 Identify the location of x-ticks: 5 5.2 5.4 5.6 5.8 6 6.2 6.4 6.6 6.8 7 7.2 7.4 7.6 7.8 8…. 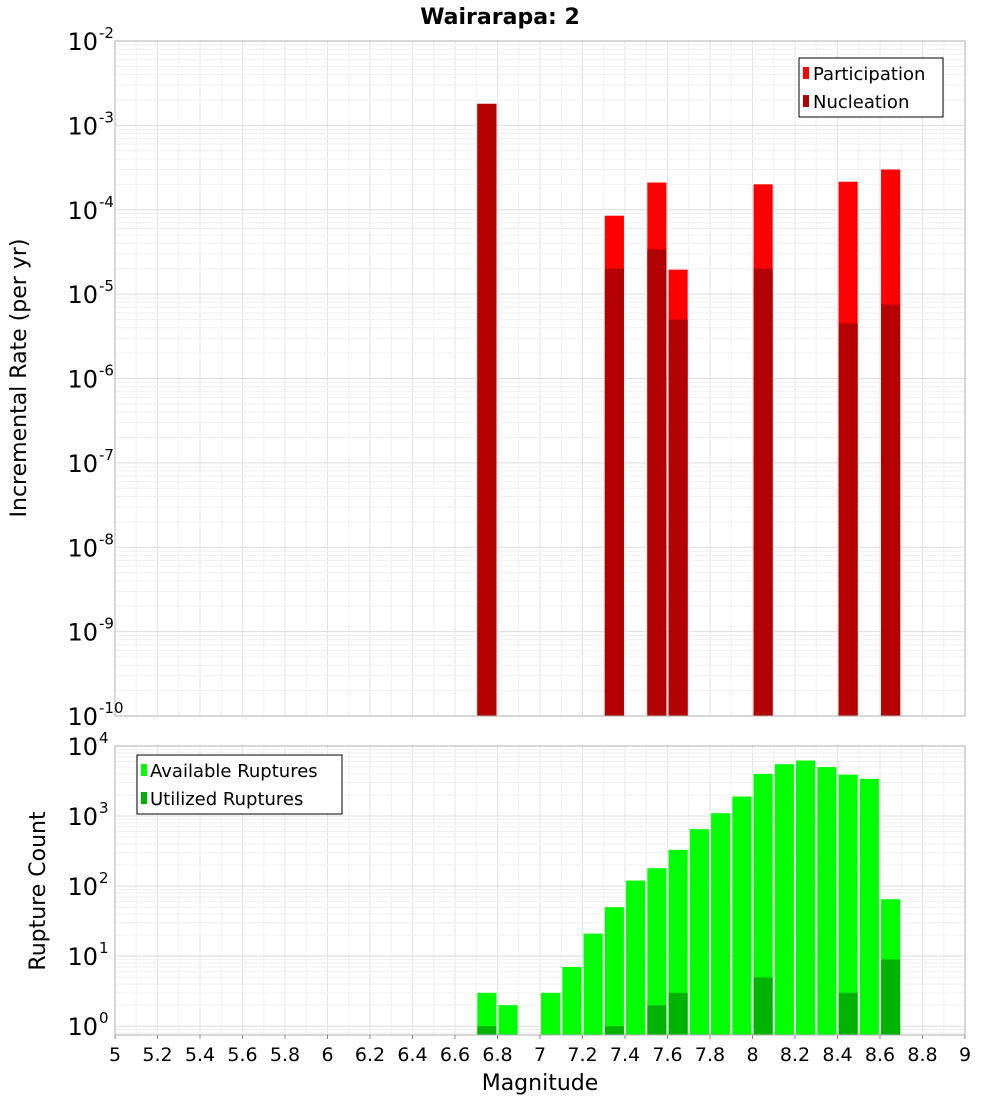
(540, 1050).